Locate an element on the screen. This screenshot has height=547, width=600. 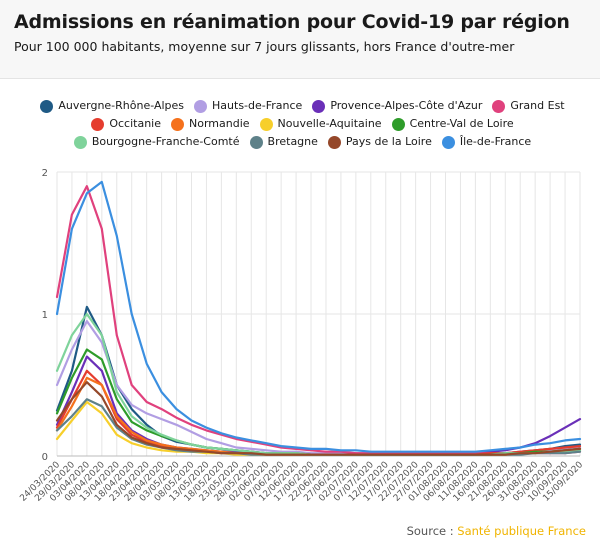
legend-item: Grand Est is located at coordinates (528, 106).